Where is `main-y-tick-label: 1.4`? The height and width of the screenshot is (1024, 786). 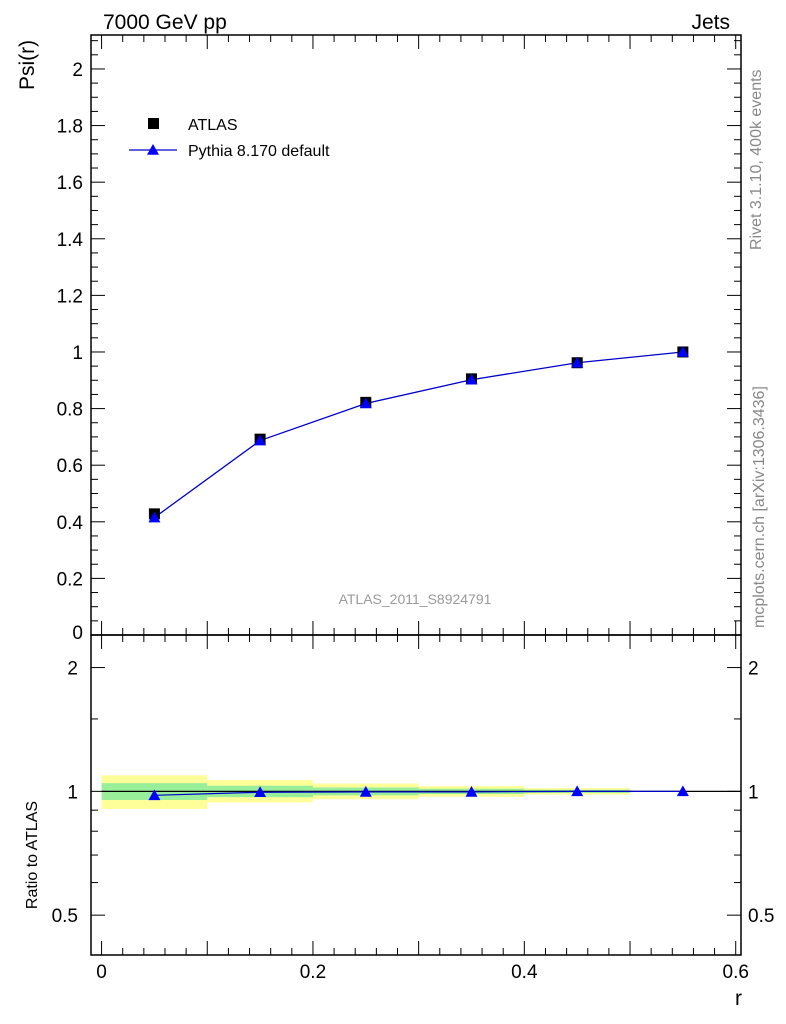 main-y-tick-label: 1.4 is located at coordinates (70, 240).